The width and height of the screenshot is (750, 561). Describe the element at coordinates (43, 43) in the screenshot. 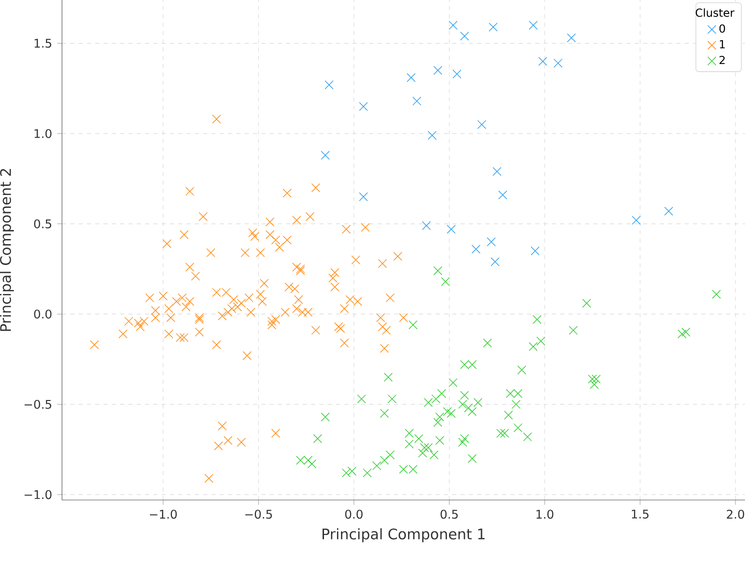

I see `y-tick-label: 1.5` at that location.